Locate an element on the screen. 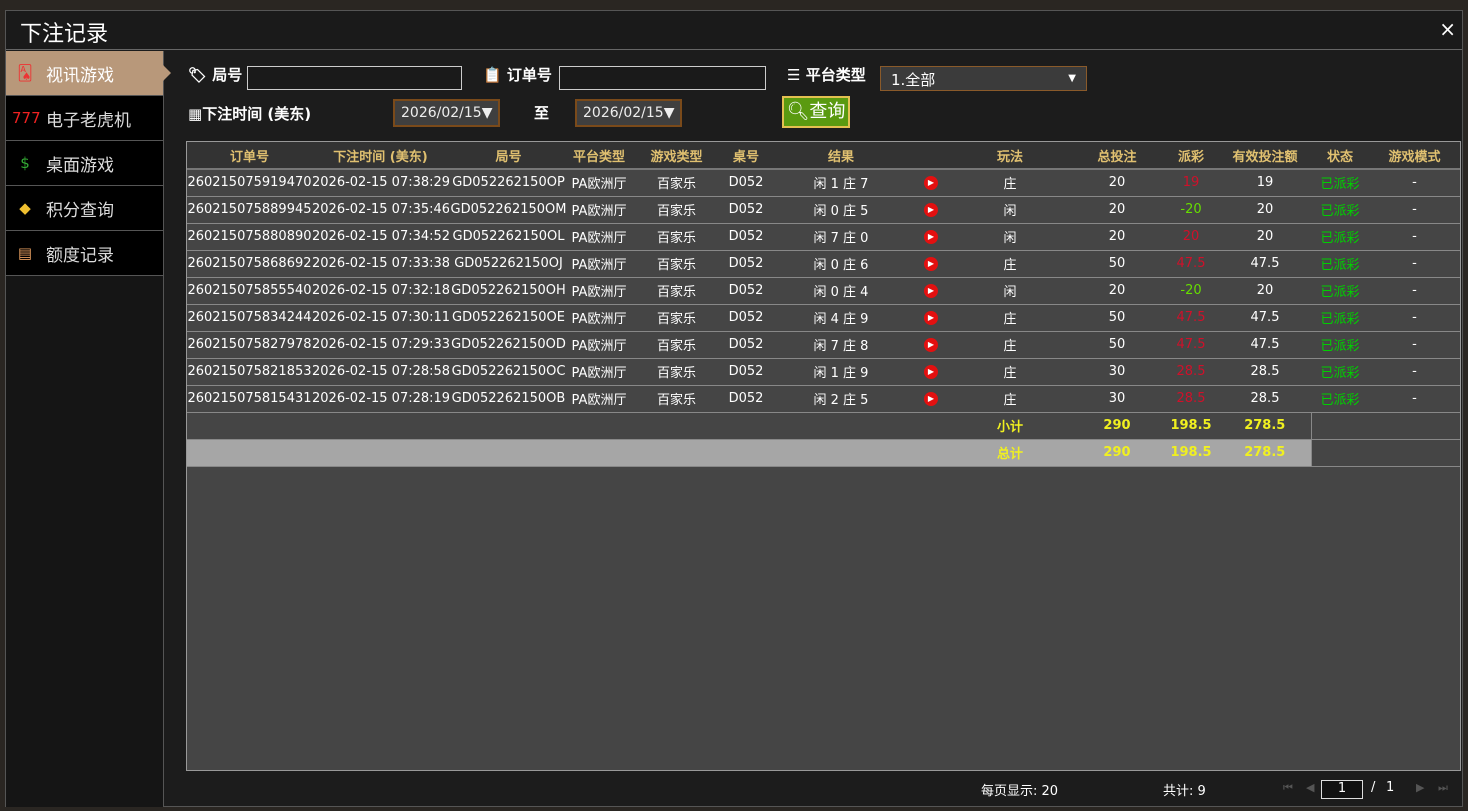 Image resolution: width=1468 pixels, height=811 pixels. 777-slot-icon: 777 is located at coordinates (26, 118).